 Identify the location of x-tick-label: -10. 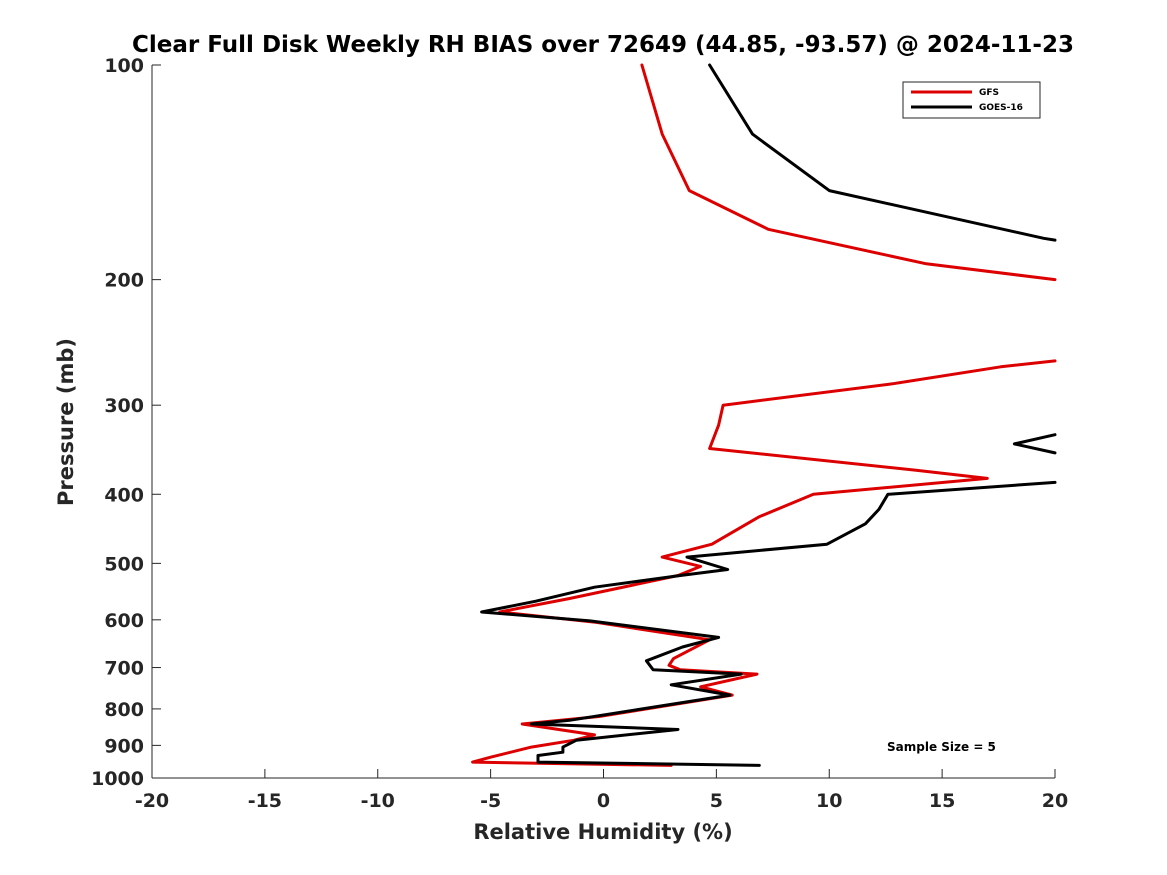
(378, 801).